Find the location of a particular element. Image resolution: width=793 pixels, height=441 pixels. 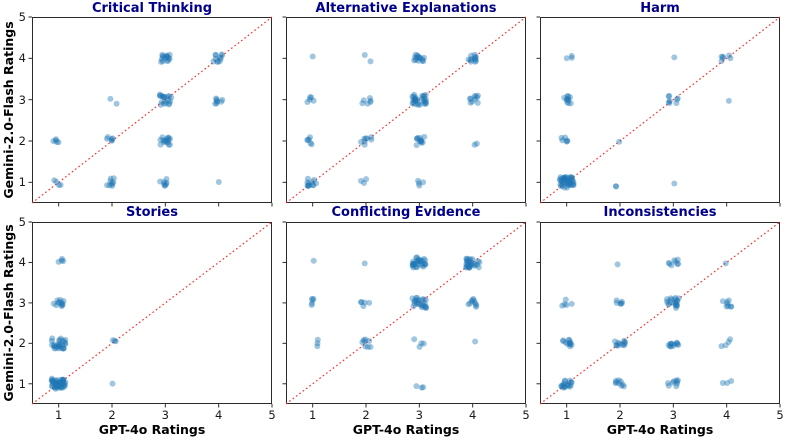

scatter-plot-conflicting-evidence is located at coordinates (404, 314).